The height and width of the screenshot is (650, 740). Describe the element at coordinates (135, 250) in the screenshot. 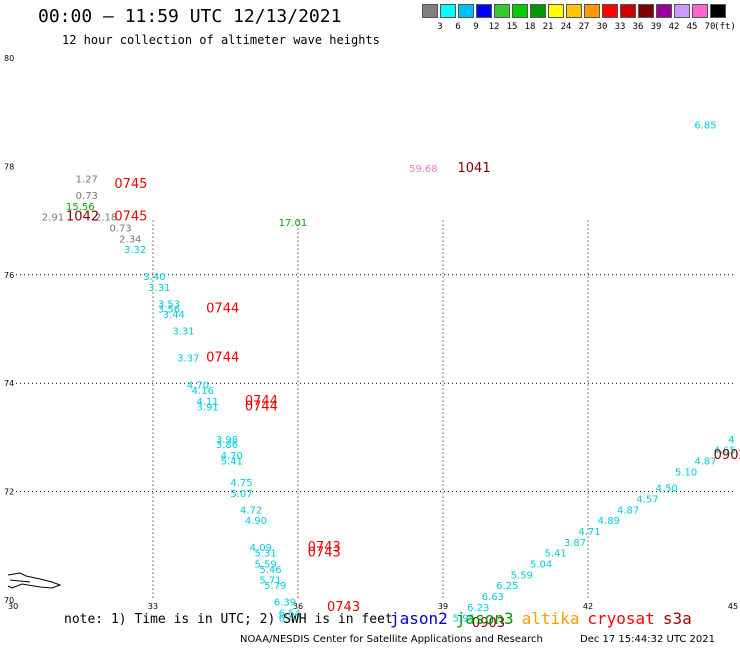

I see `wave-height-label: 3.32` at that location.